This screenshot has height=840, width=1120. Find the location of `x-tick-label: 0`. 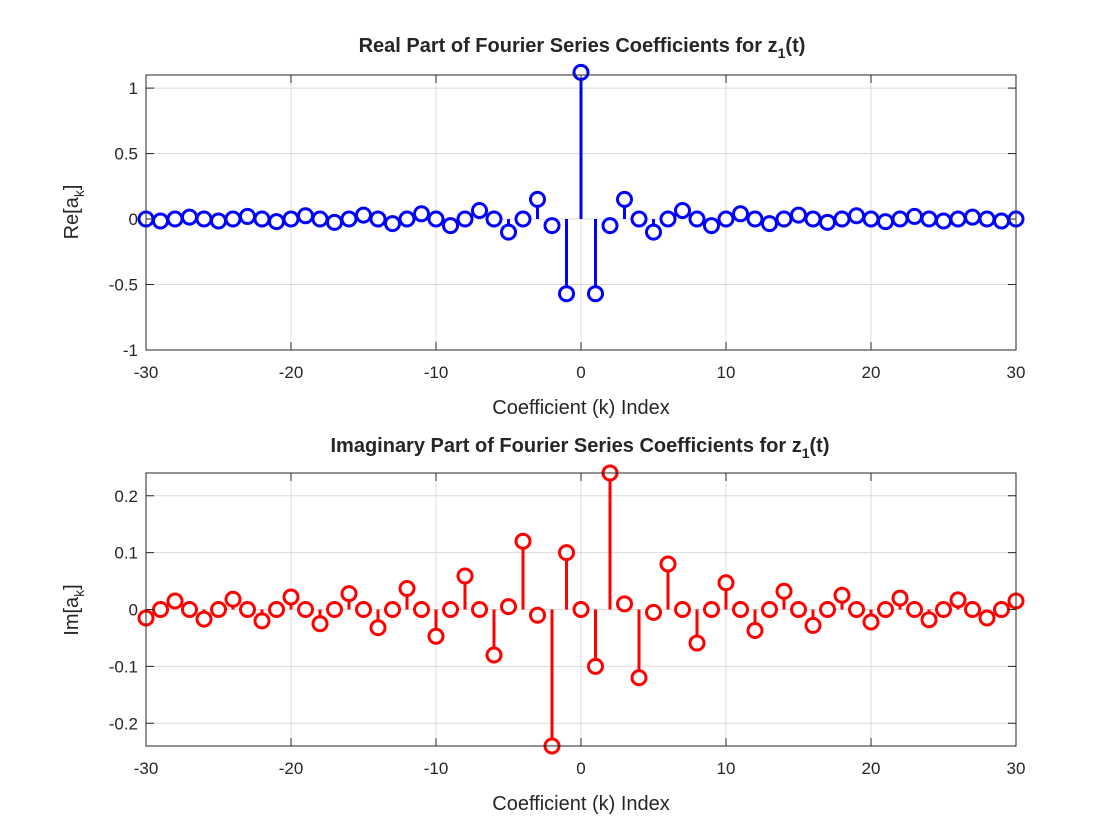

x-tick-label: 0 is located at coordinates (580, 372).